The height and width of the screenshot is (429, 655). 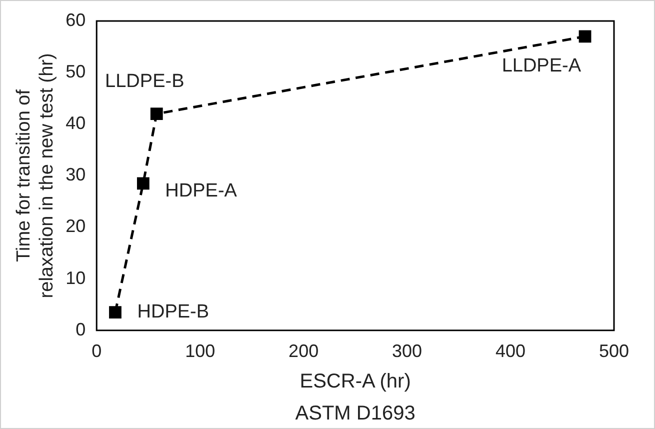 I want to click on text: ASTM D1693, so click(x=355, y=413).